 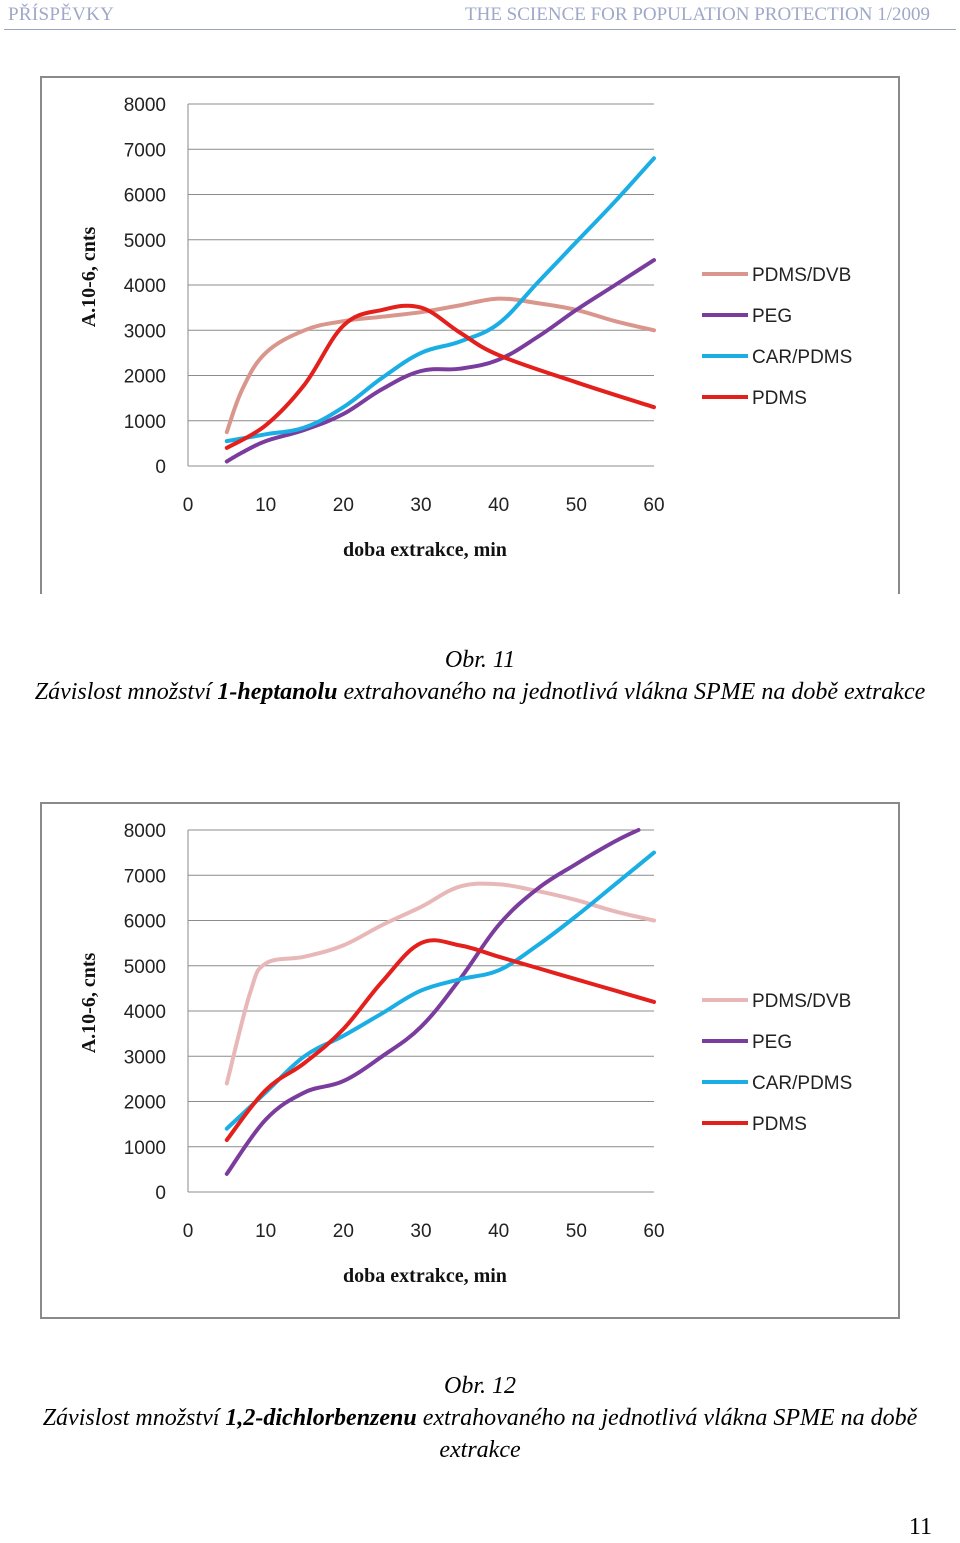 I want to click on figure-11-compound: 1-heptanolu, so click(x=277, y=692).